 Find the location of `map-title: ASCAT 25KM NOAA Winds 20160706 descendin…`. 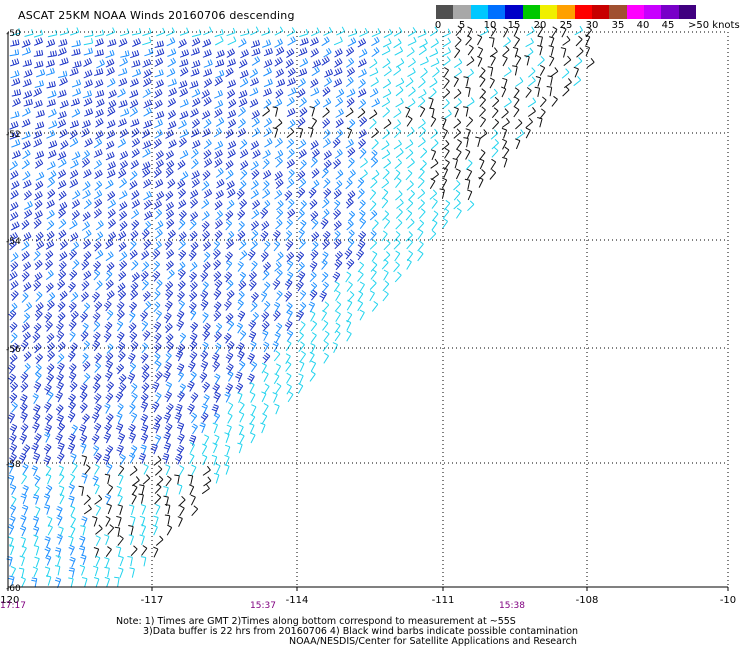

map-title: ASCAT 25KM NOAA Winds 20160706 descendin… is located at coordinates (156, 15).